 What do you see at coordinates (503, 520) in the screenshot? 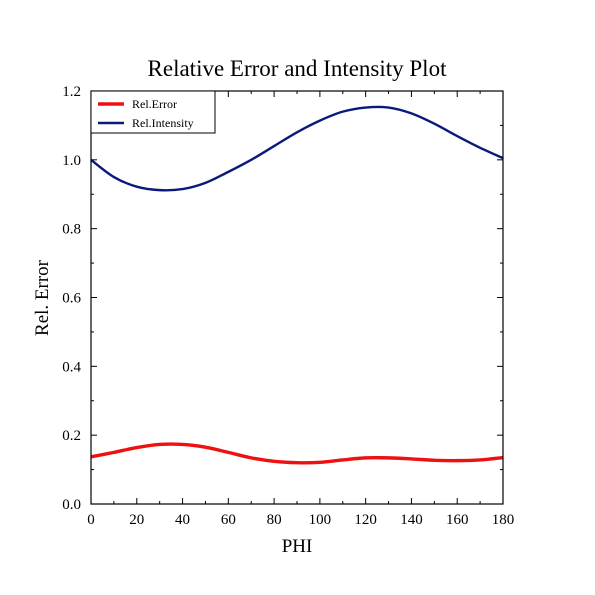
I see `x-tick-label: 180` at bounding box center [503, 520].